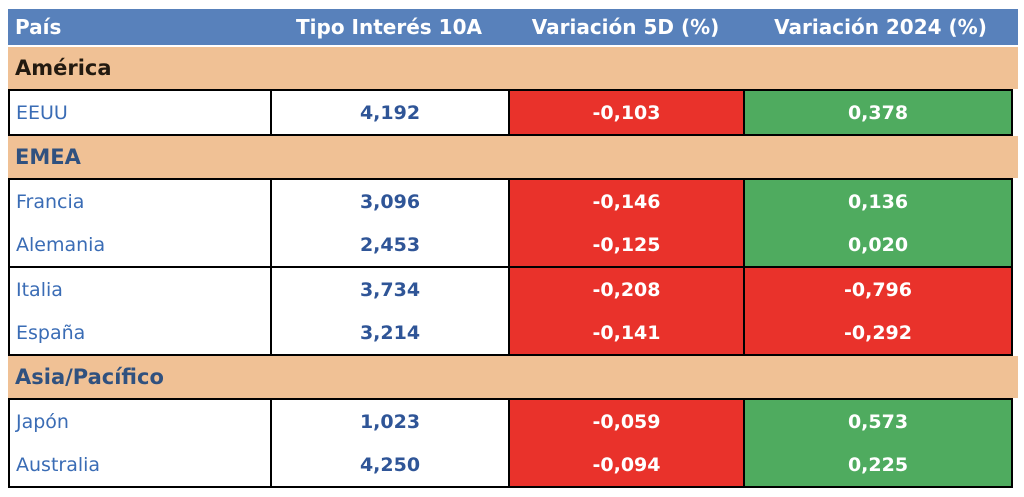 This screenshot has width=1024, height=497. I want to click on table-row-italia: Italia 3,734 -0,208 -0,796, so click(510, 289).